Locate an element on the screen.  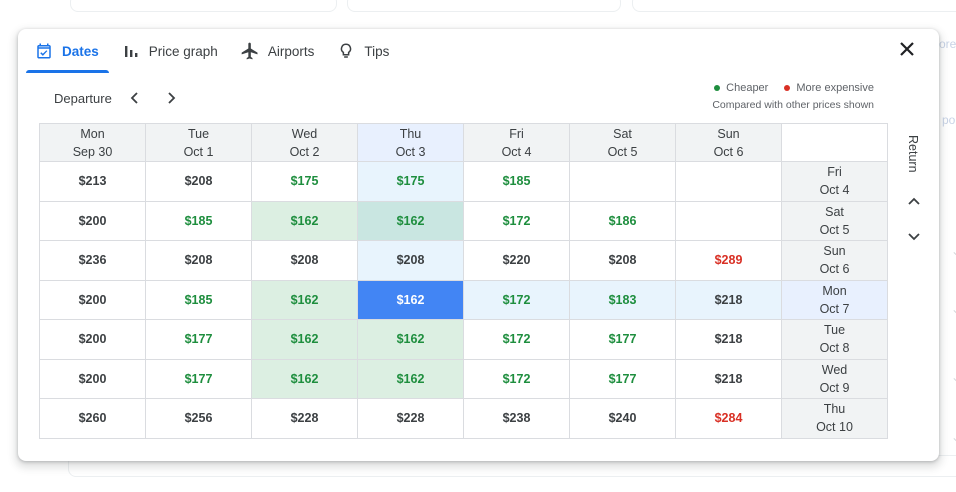
column-date: Sep 30 is located at coordinates (92, 151).